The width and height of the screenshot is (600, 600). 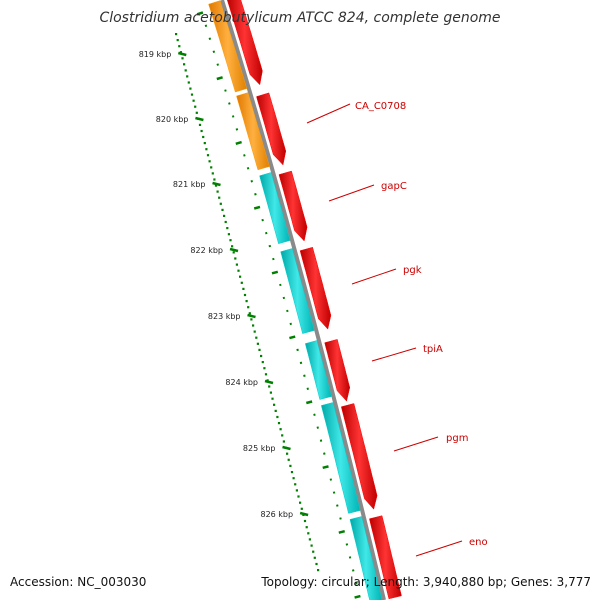 What do you see at coordinates (433, 349) in the screenshot?
I see `gene-label-tpia: tpiA` at bounding box center [433, 349].